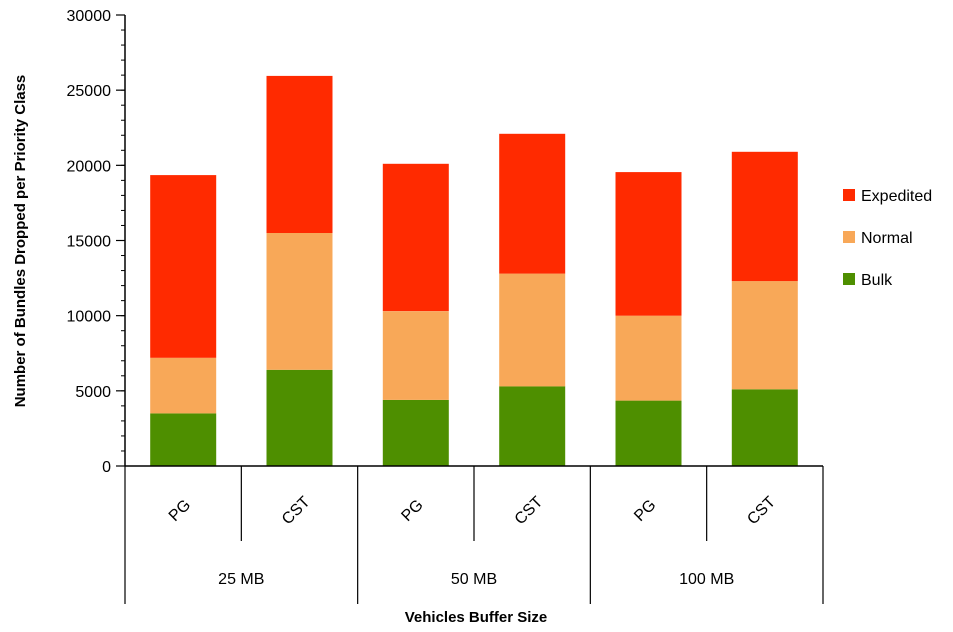 This screenshot has height=632, width=953. I want to click on legend-swatch-normal, so click(849, 237).